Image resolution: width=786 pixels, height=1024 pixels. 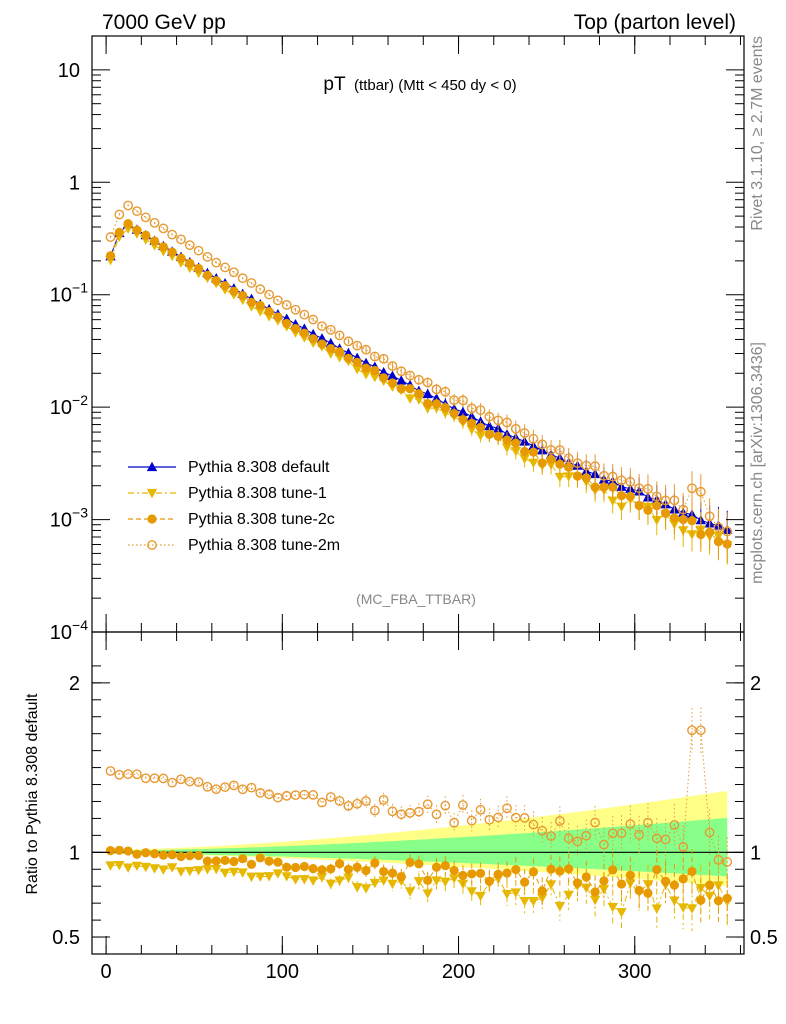 I want to click on plot-title-sub: (ttbar) (Mtt < 450 dy < 0), so click(x=435, y=85).